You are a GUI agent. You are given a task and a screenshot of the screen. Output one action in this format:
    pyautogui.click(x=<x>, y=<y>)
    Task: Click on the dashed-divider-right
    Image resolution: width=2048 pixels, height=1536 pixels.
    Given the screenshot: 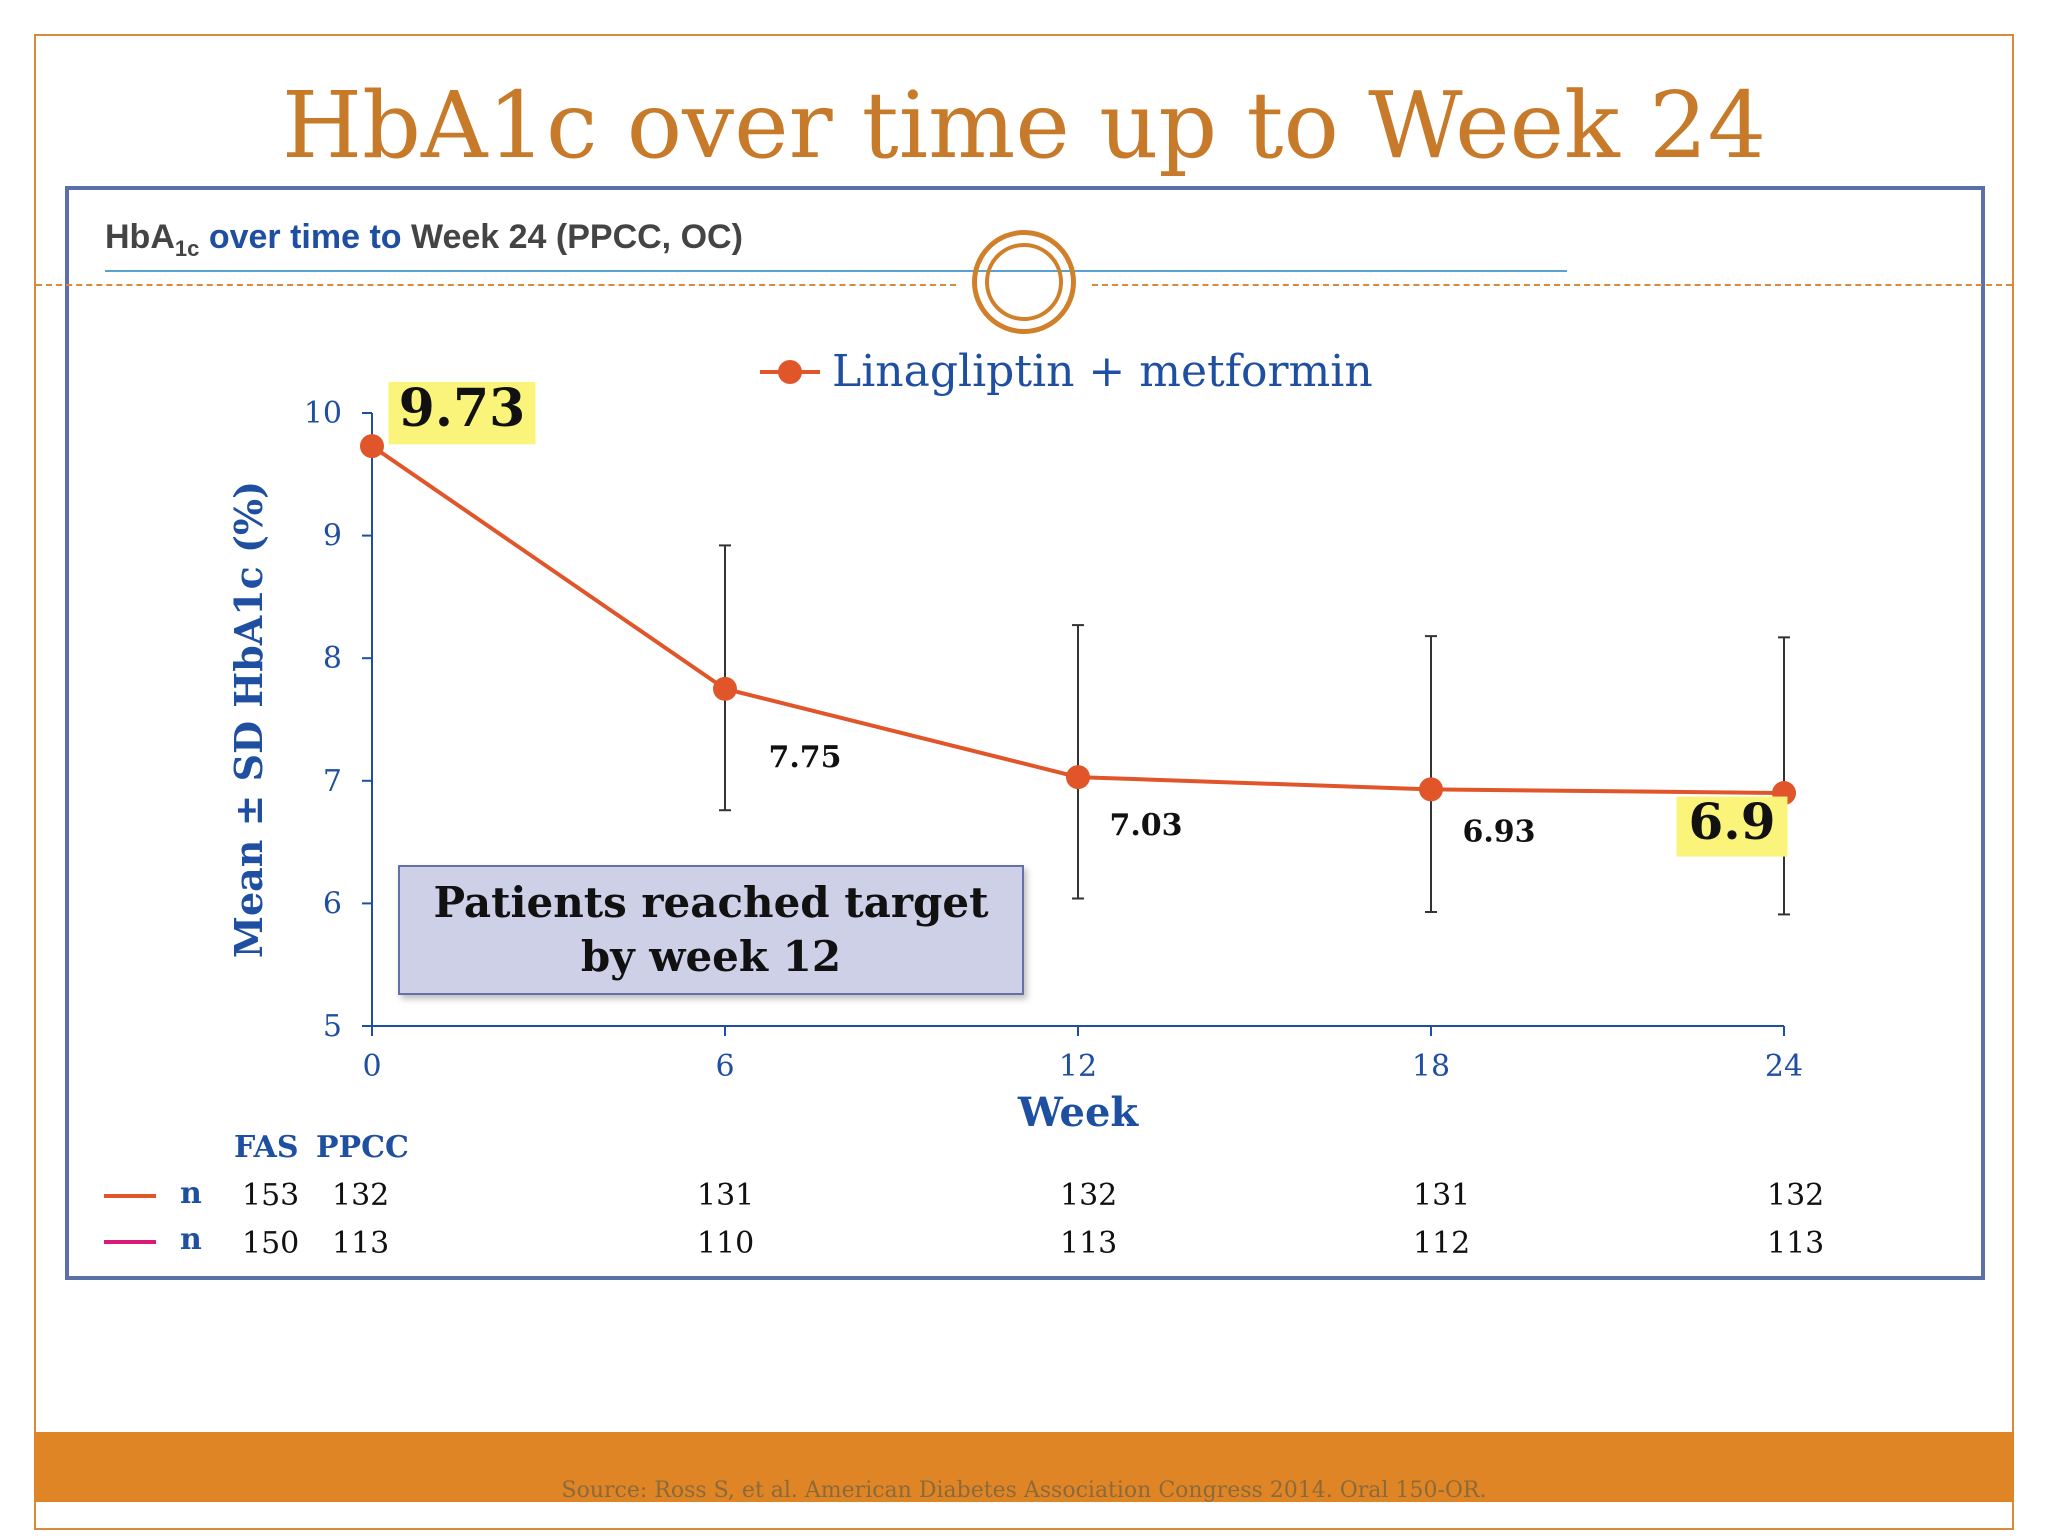 What is the action you would take?
    pyautogui.click(x=1552, y=285)
    